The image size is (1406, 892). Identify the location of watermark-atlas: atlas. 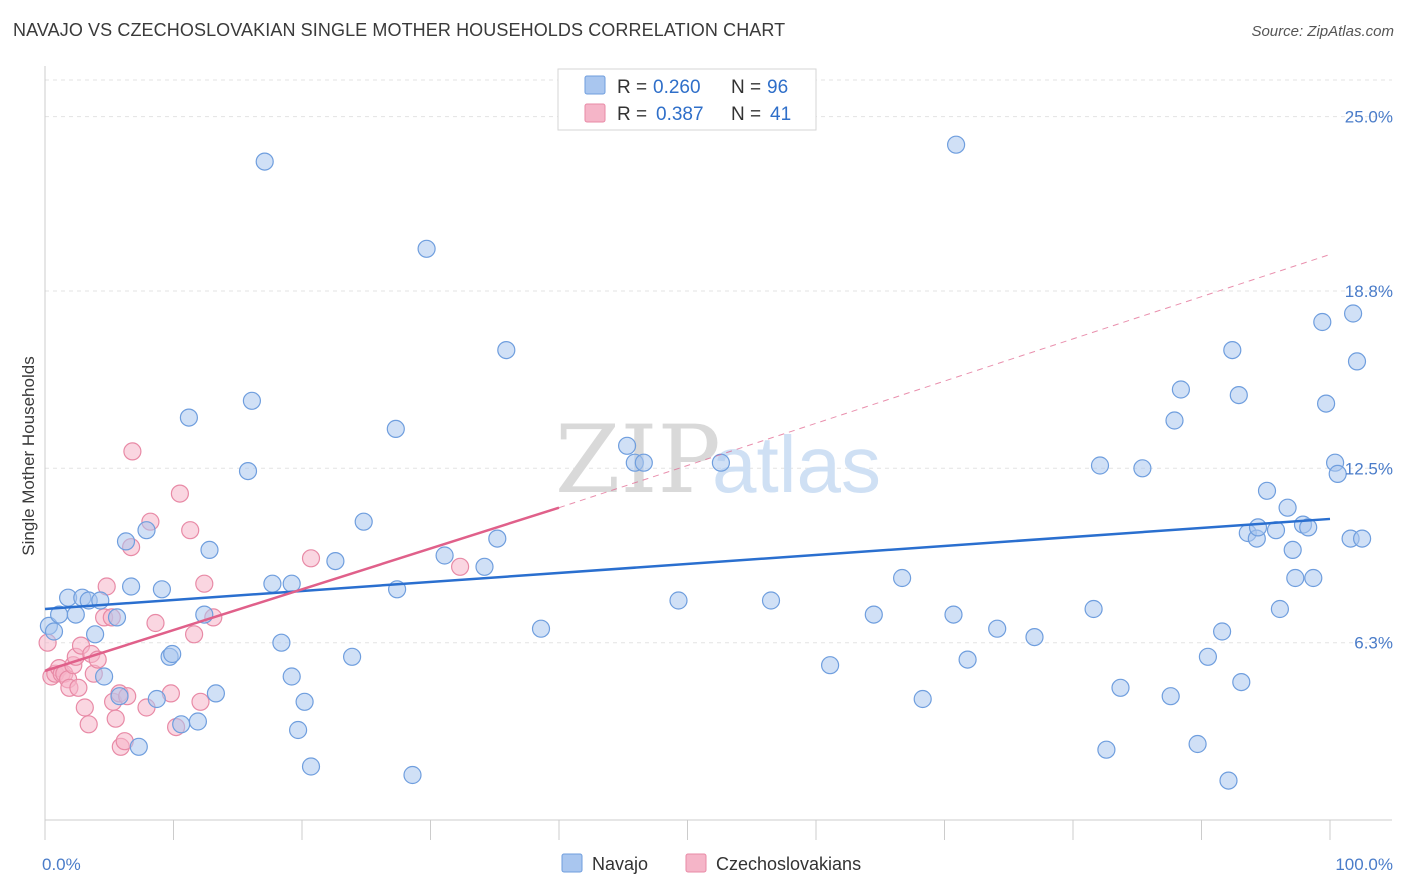
(796, 464).